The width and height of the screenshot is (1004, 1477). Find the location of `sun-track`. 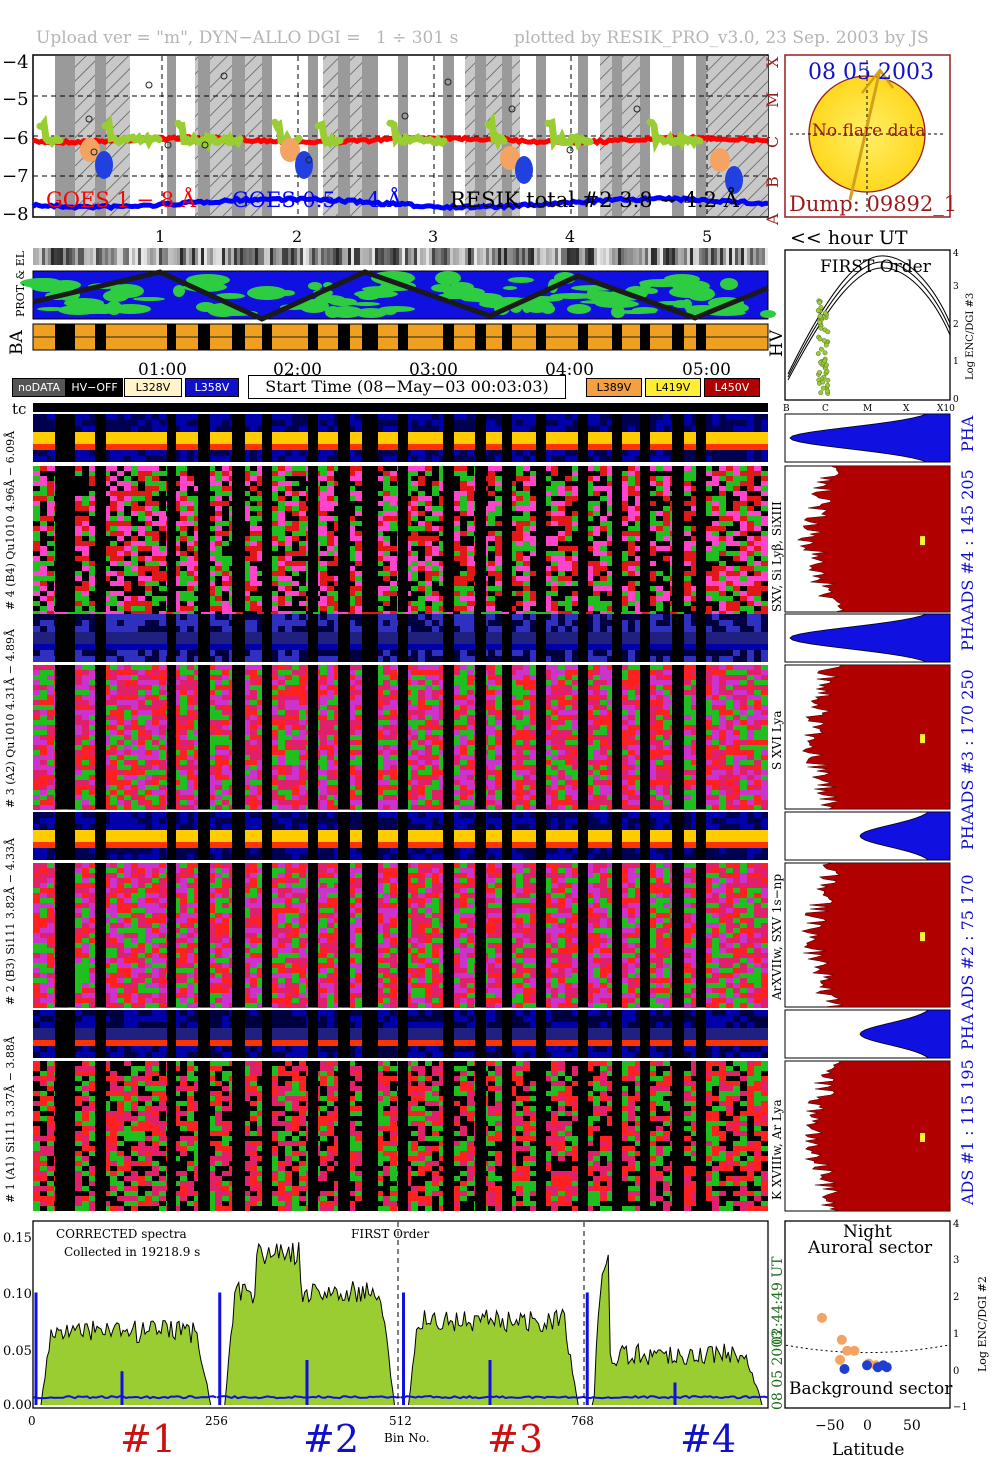

sun-track is located at coordinates (865, 135).